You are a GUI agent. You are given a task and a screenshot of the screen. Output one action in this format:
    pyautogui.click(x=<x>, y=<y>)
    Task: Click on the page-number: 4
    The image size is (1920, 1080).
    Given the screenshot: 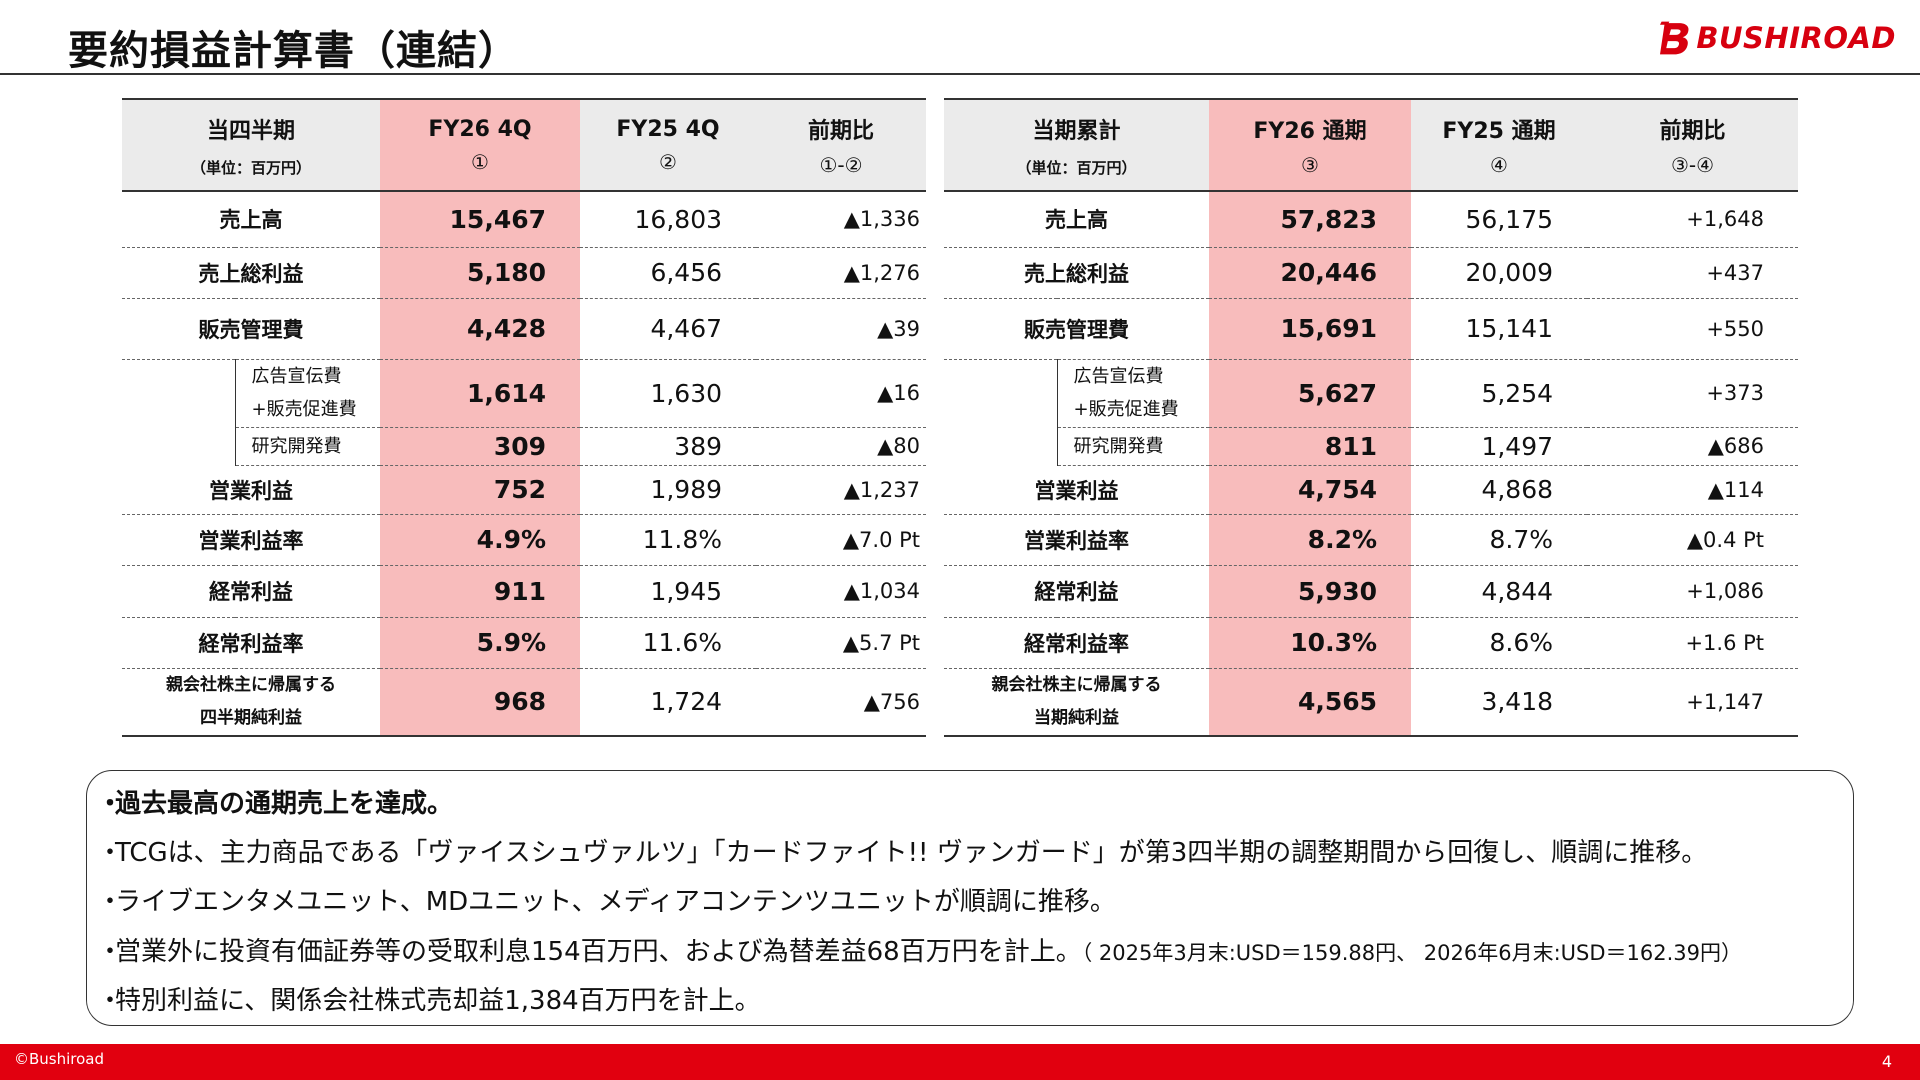 What is the action you would take?
    pyautogui.click(x=1886, y=1061)
    